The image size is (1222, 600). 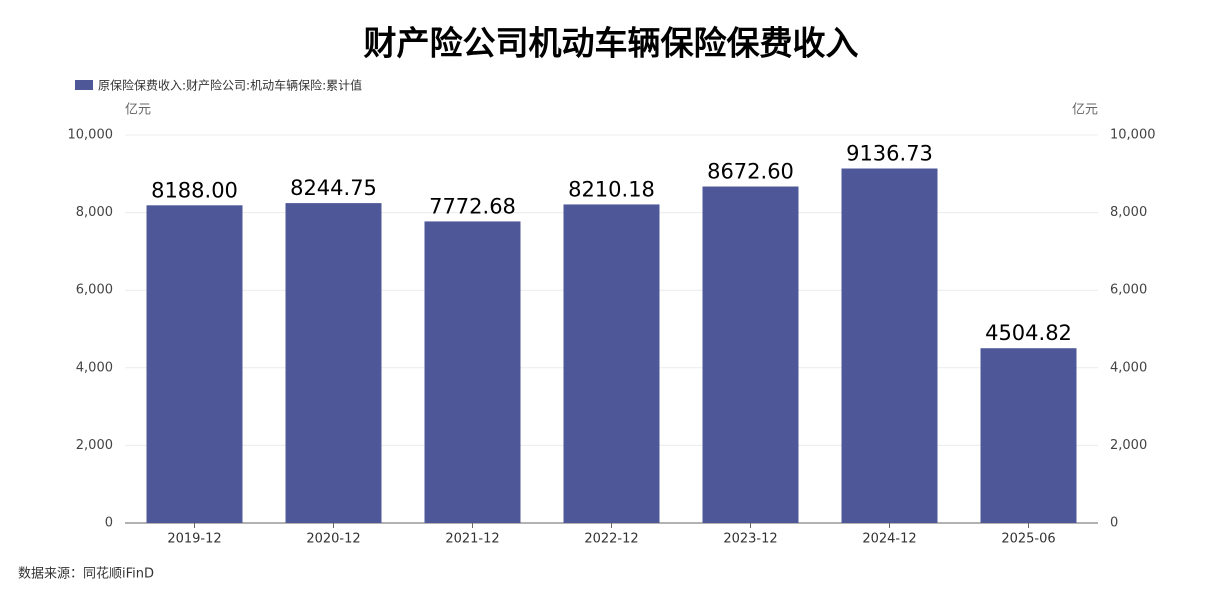 What do you see at coordinates (138, 110) in the screenshot?
I see `y-unit: 亿元` at bounding box center [138, 110].